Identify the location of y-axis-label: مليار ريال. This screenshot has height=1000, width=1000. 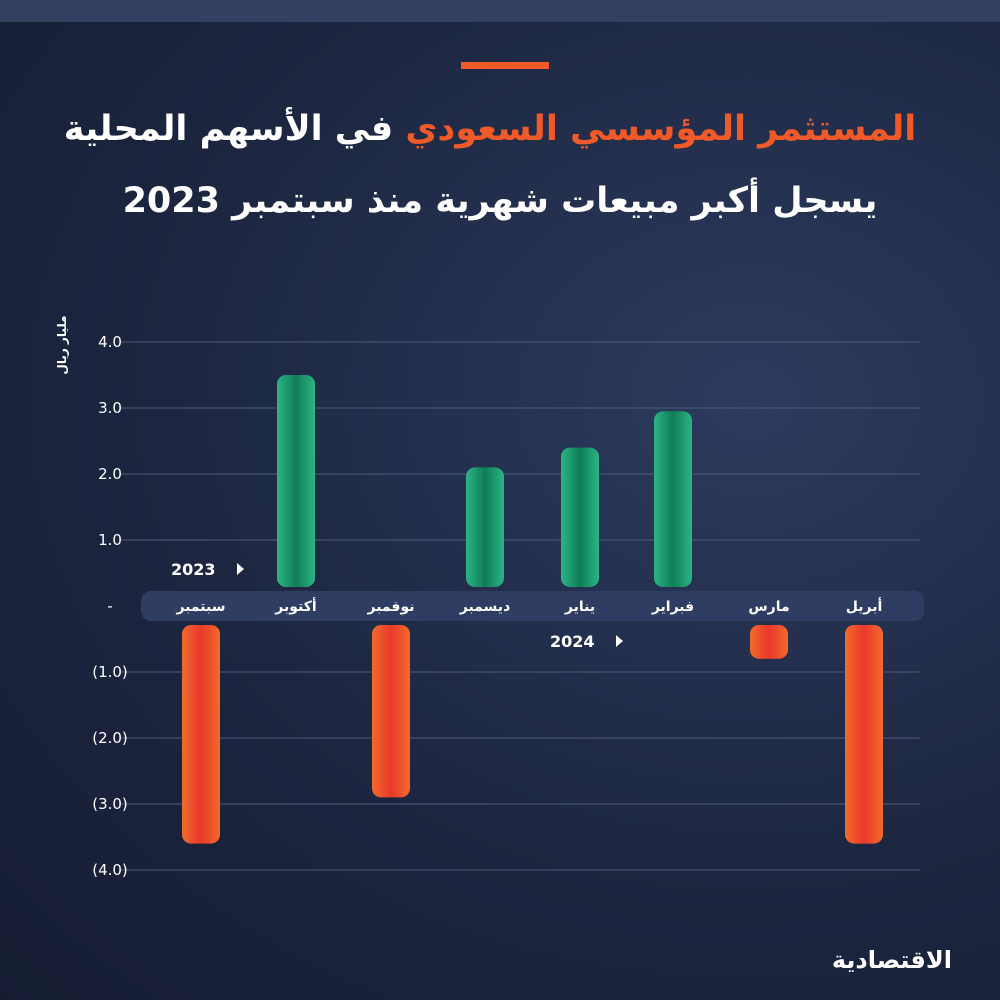
(62, 344).